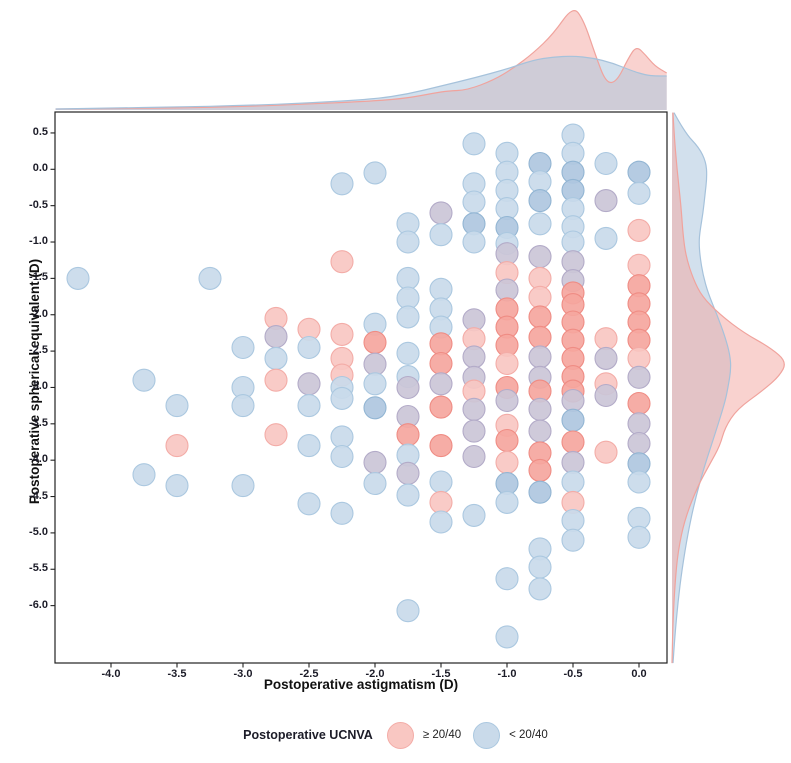 This screenshot has height=763, width=791. What do you see at coordinates (309, 674) in the screenshot?
I see `x-tick-label: -2.5` at bounding box center [309, 674].